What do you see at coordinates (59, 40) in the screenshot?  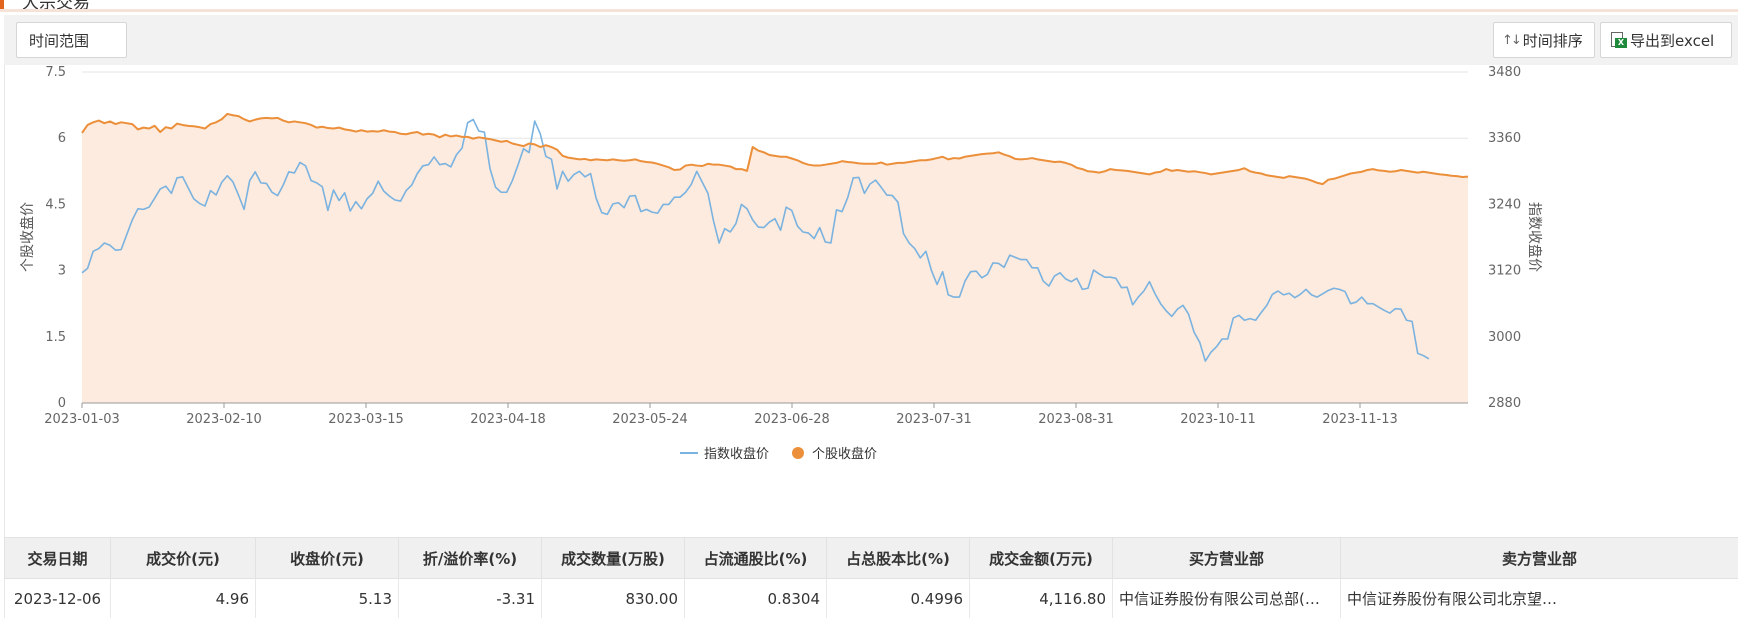 I see `time-range-label: 时间范围` at bounding box center [59, 40].